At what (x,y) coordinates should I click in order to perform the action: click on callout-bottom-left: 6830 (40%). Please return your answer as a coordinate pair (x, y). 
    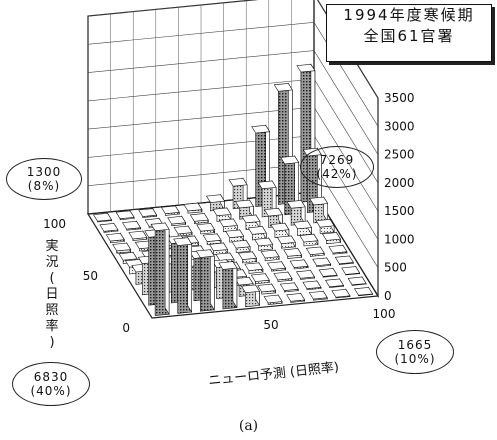
    Looking at the image, I should click on (51, 384).